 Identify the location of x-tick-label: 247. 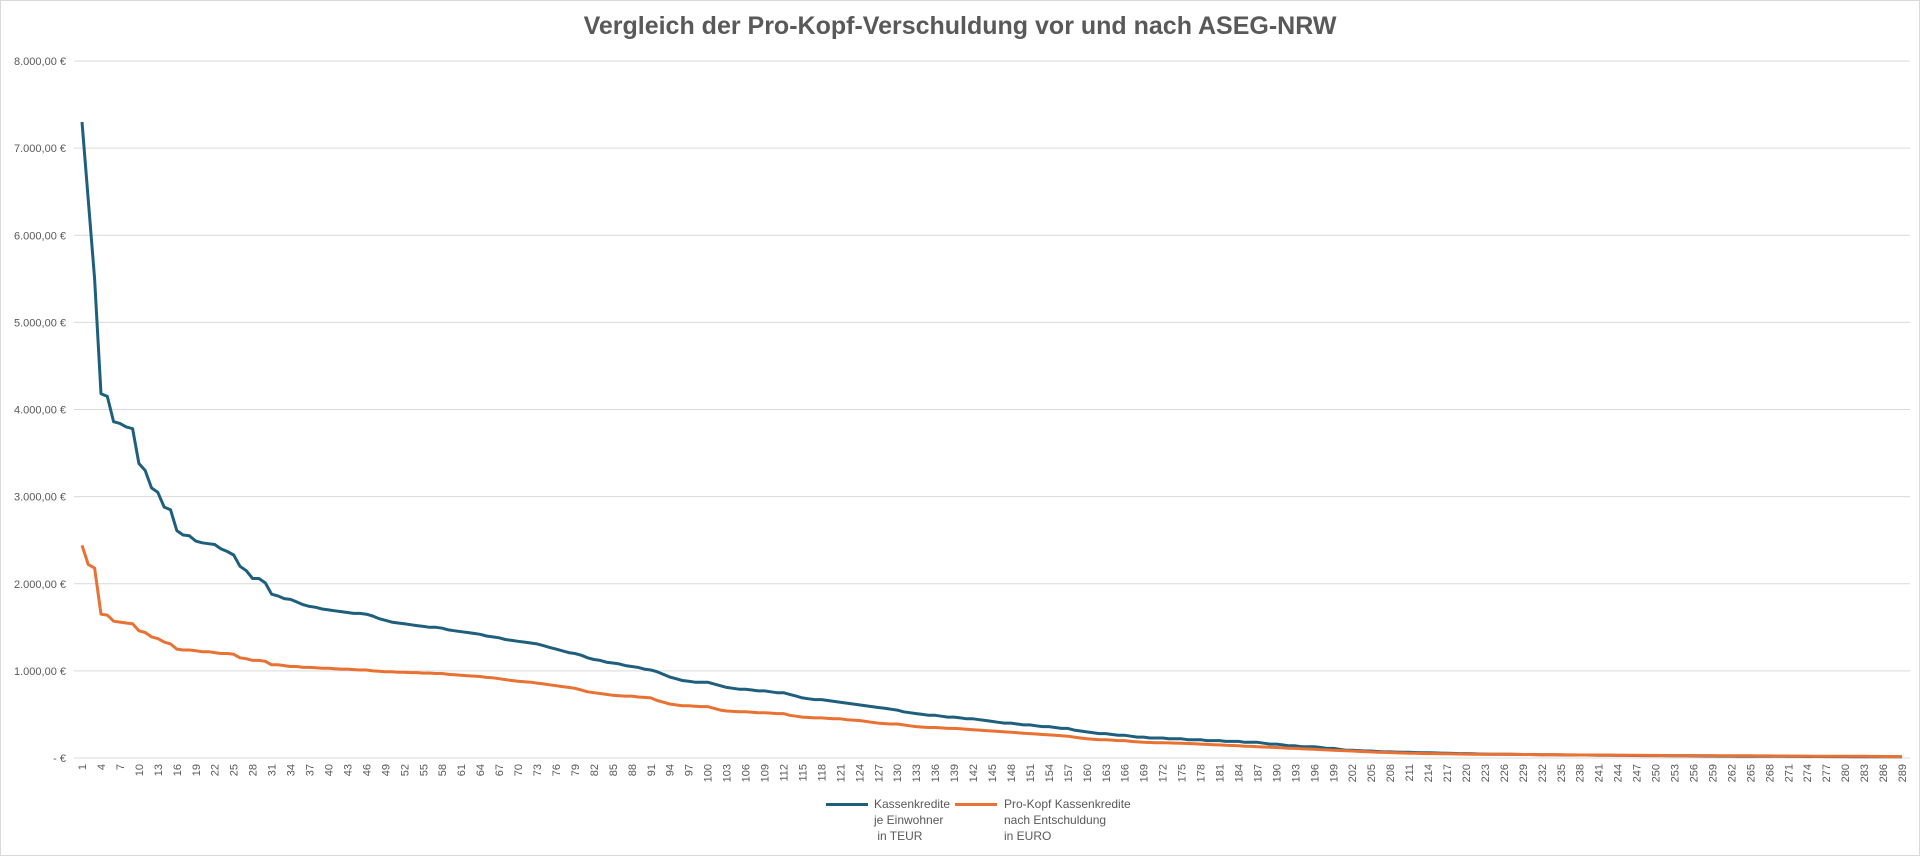
(1638, 773).